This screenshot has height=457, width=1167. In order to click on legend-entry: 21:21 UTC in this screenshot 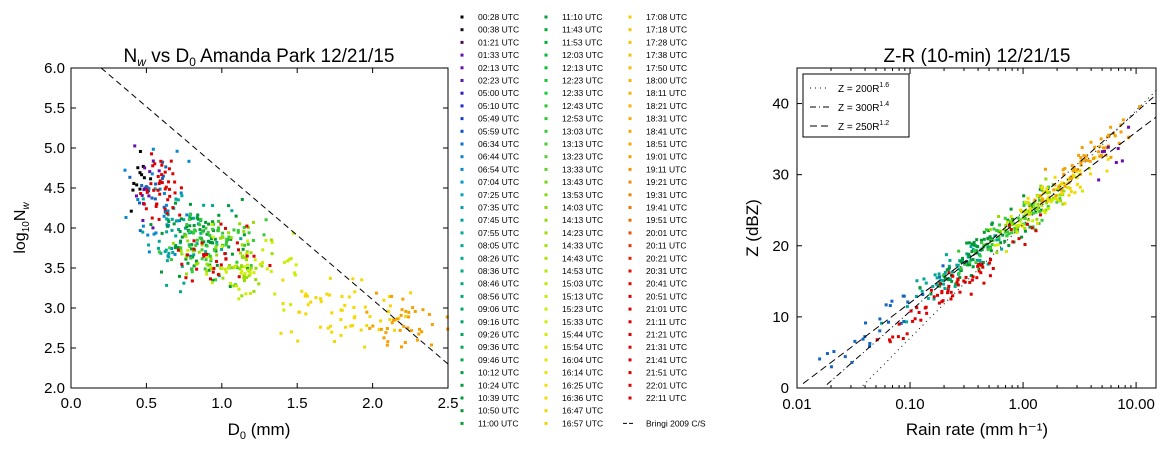, I will do `click(657, 335)`.